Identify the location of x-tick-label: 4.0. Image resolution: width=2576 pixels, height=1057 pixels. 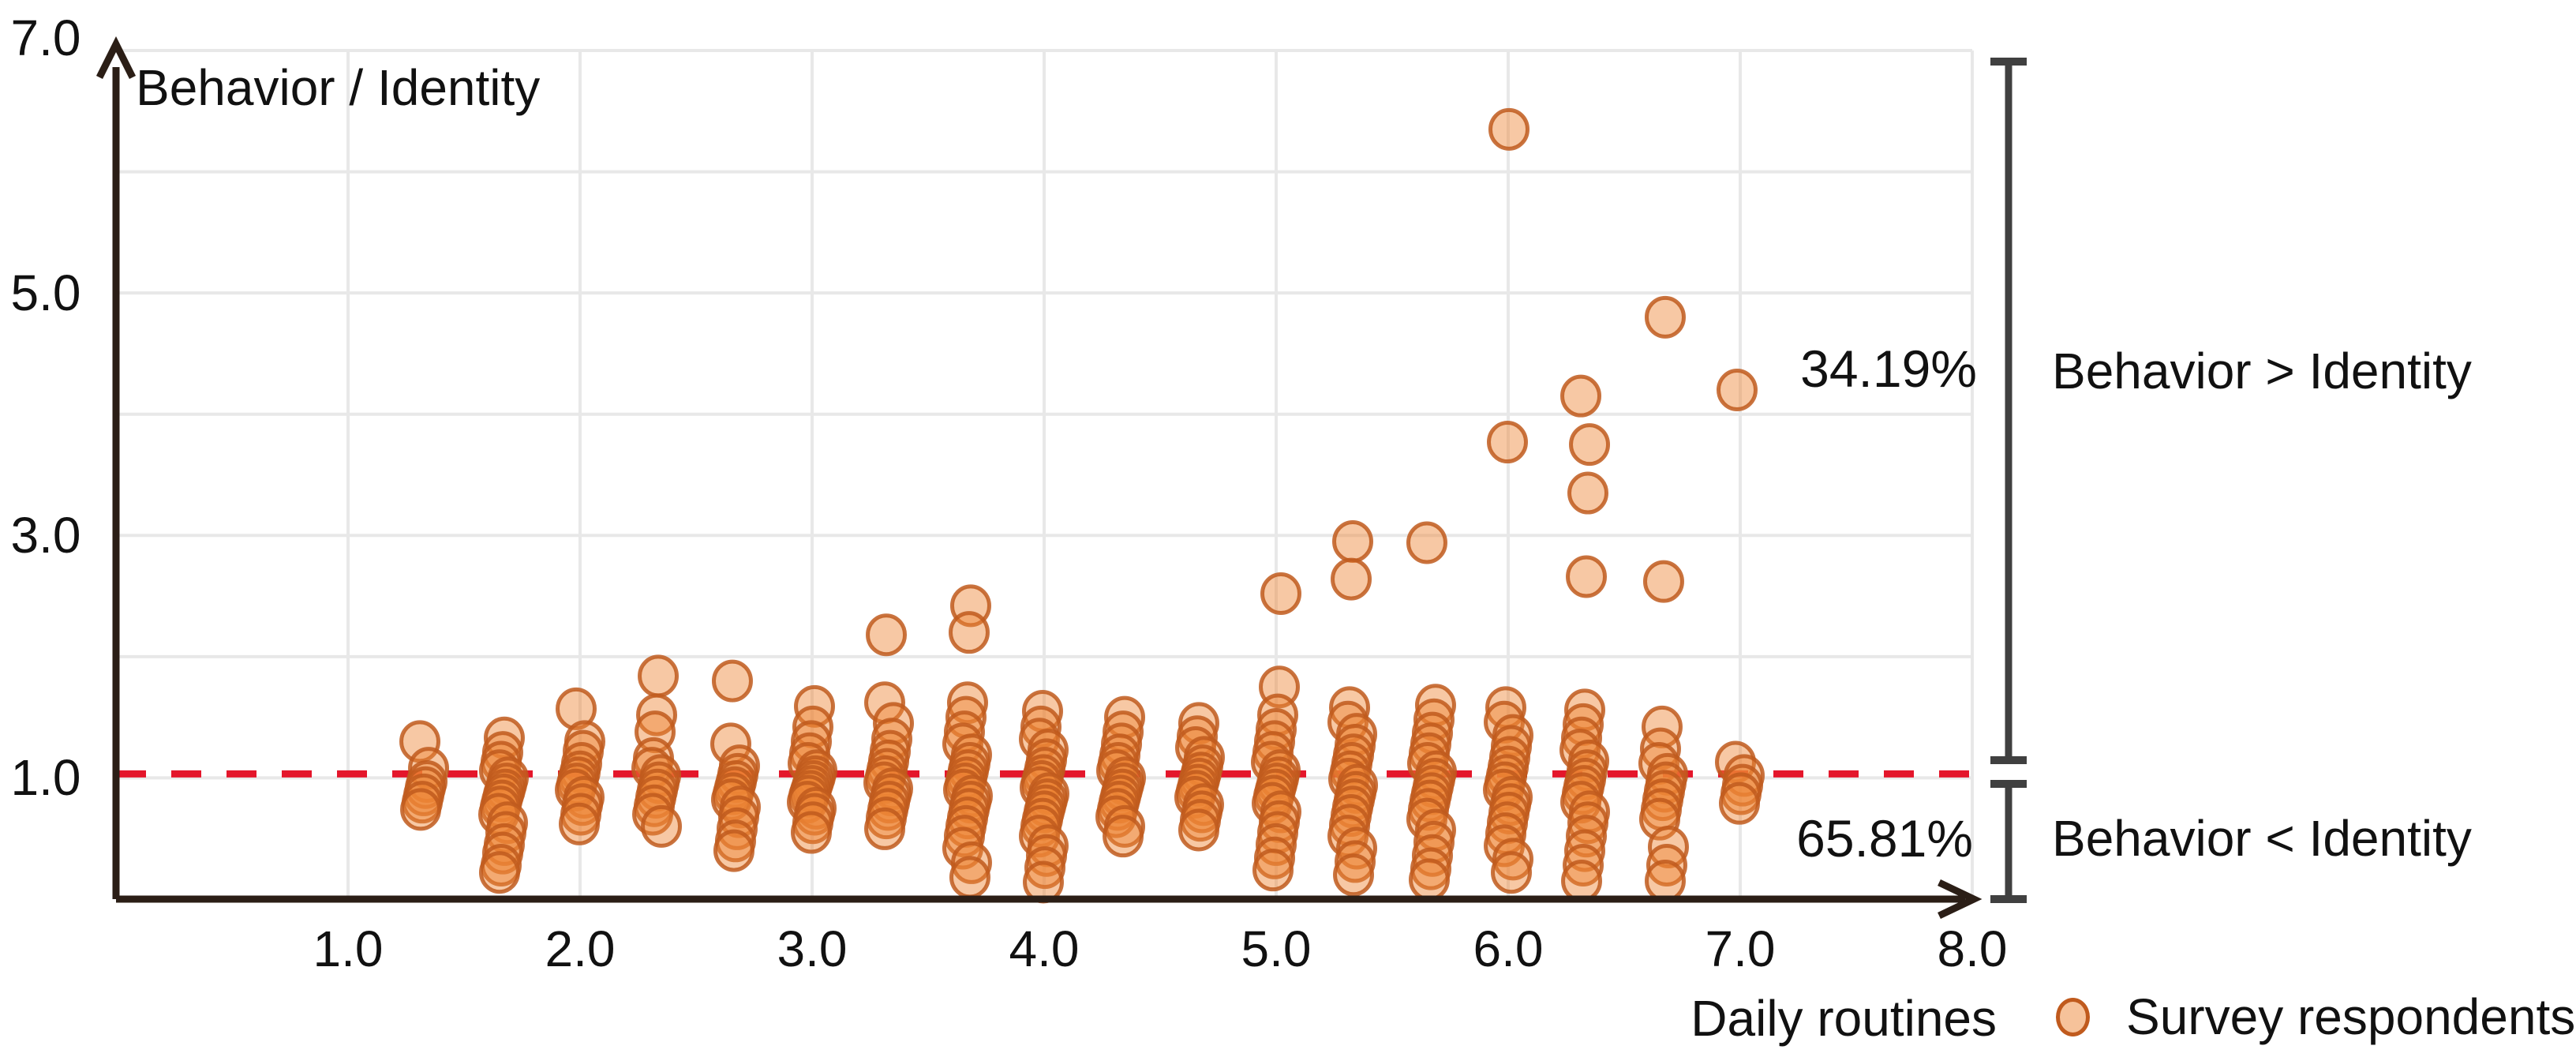
(1044, 949).